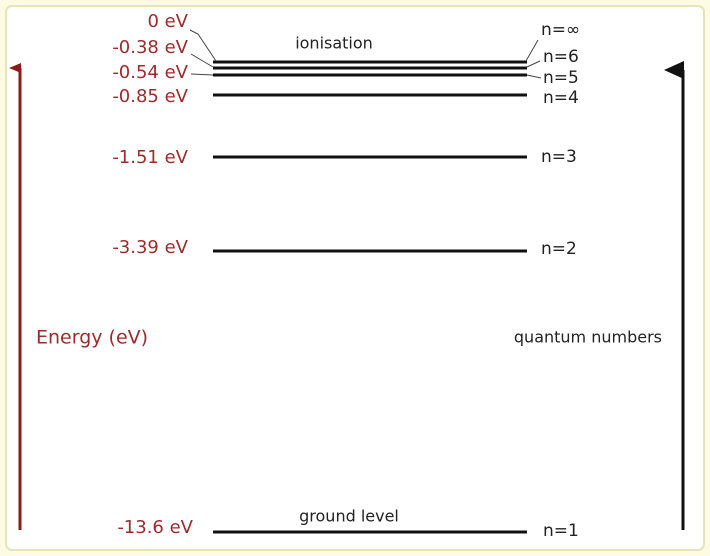 The height and width of the screenshot is (556, 710). What do you see at coordinates (561, 531) in the screenshot?
I see `quantum-label: n=1` at bounding box center [561, 531].